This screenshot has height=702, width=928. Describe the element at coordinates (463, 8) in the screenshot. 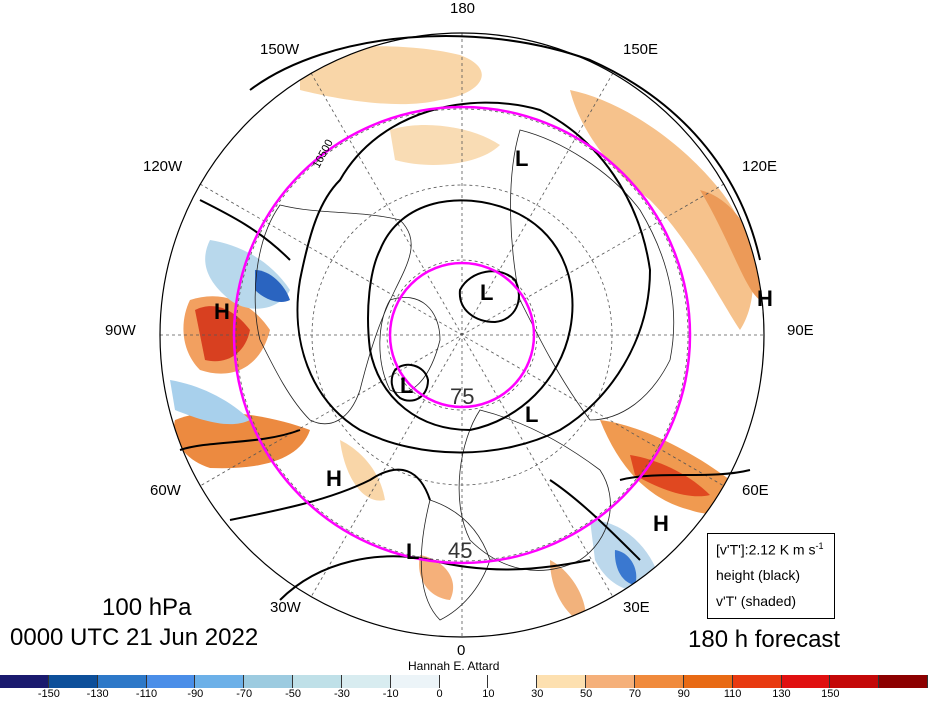

I see `lon-label-180: 180` at that location.